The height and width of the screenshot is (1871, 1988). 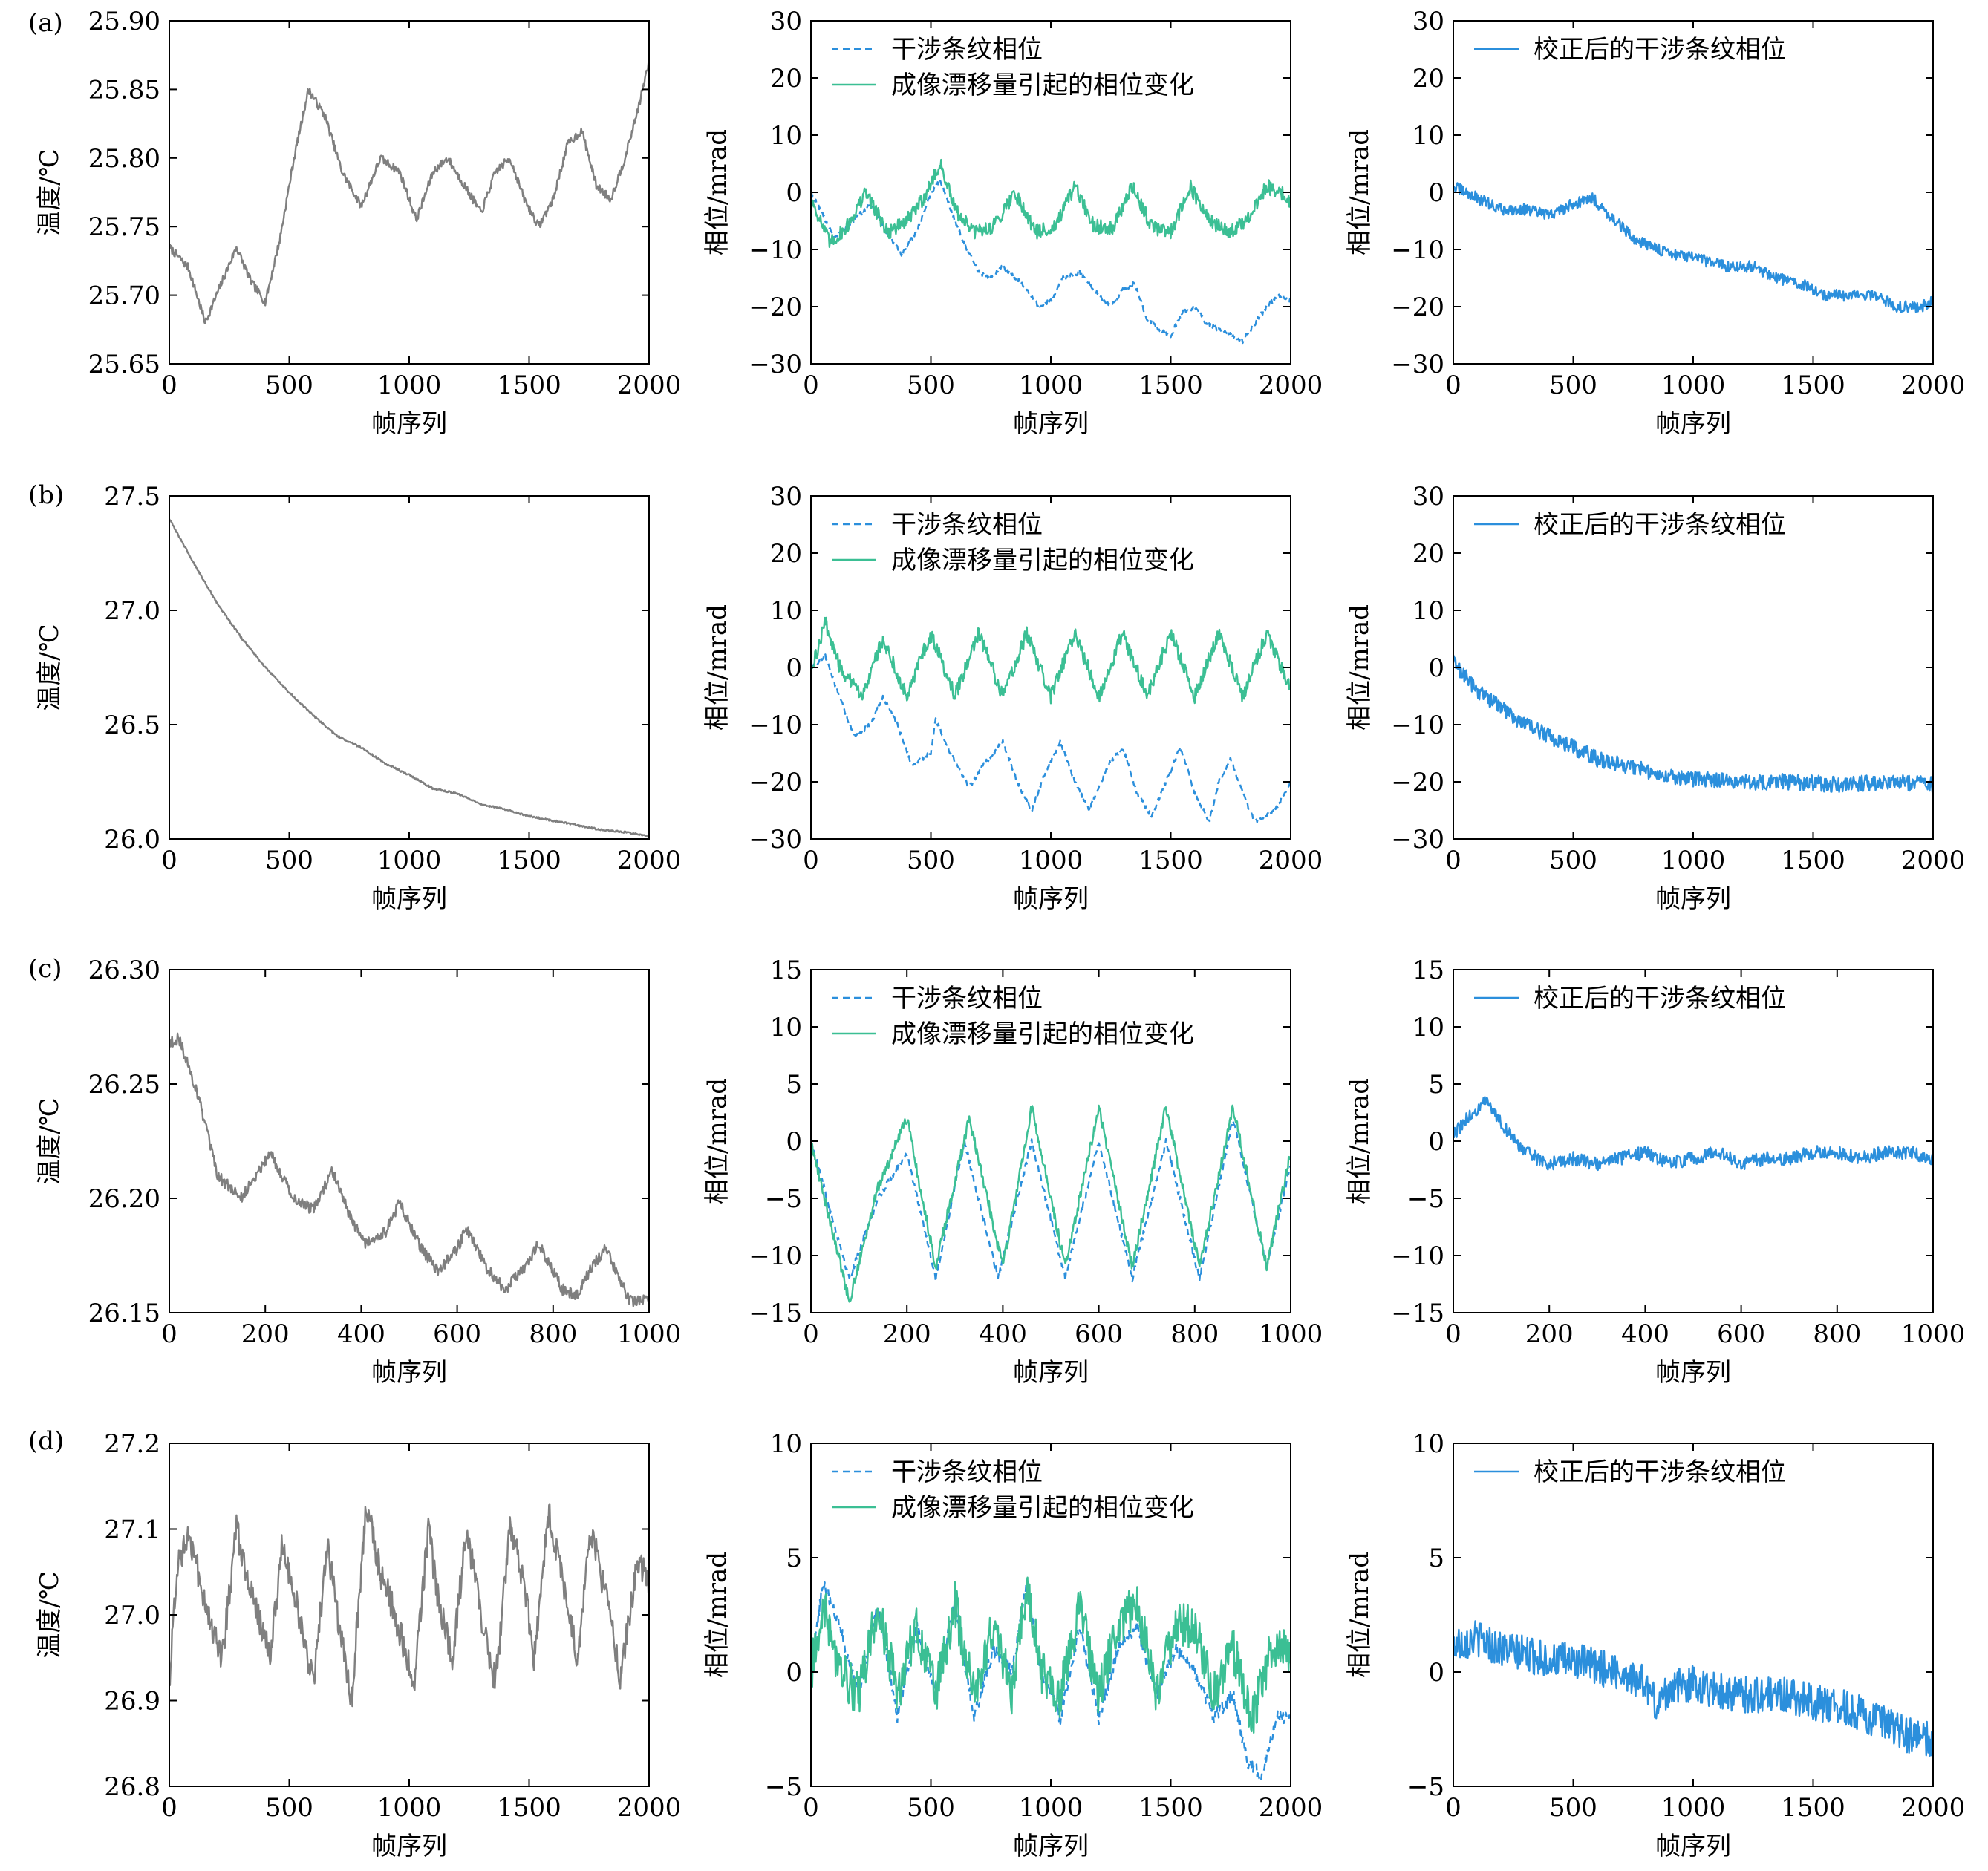 I want to click on y-tick-label: 25.85, so click(x=124, y=90).